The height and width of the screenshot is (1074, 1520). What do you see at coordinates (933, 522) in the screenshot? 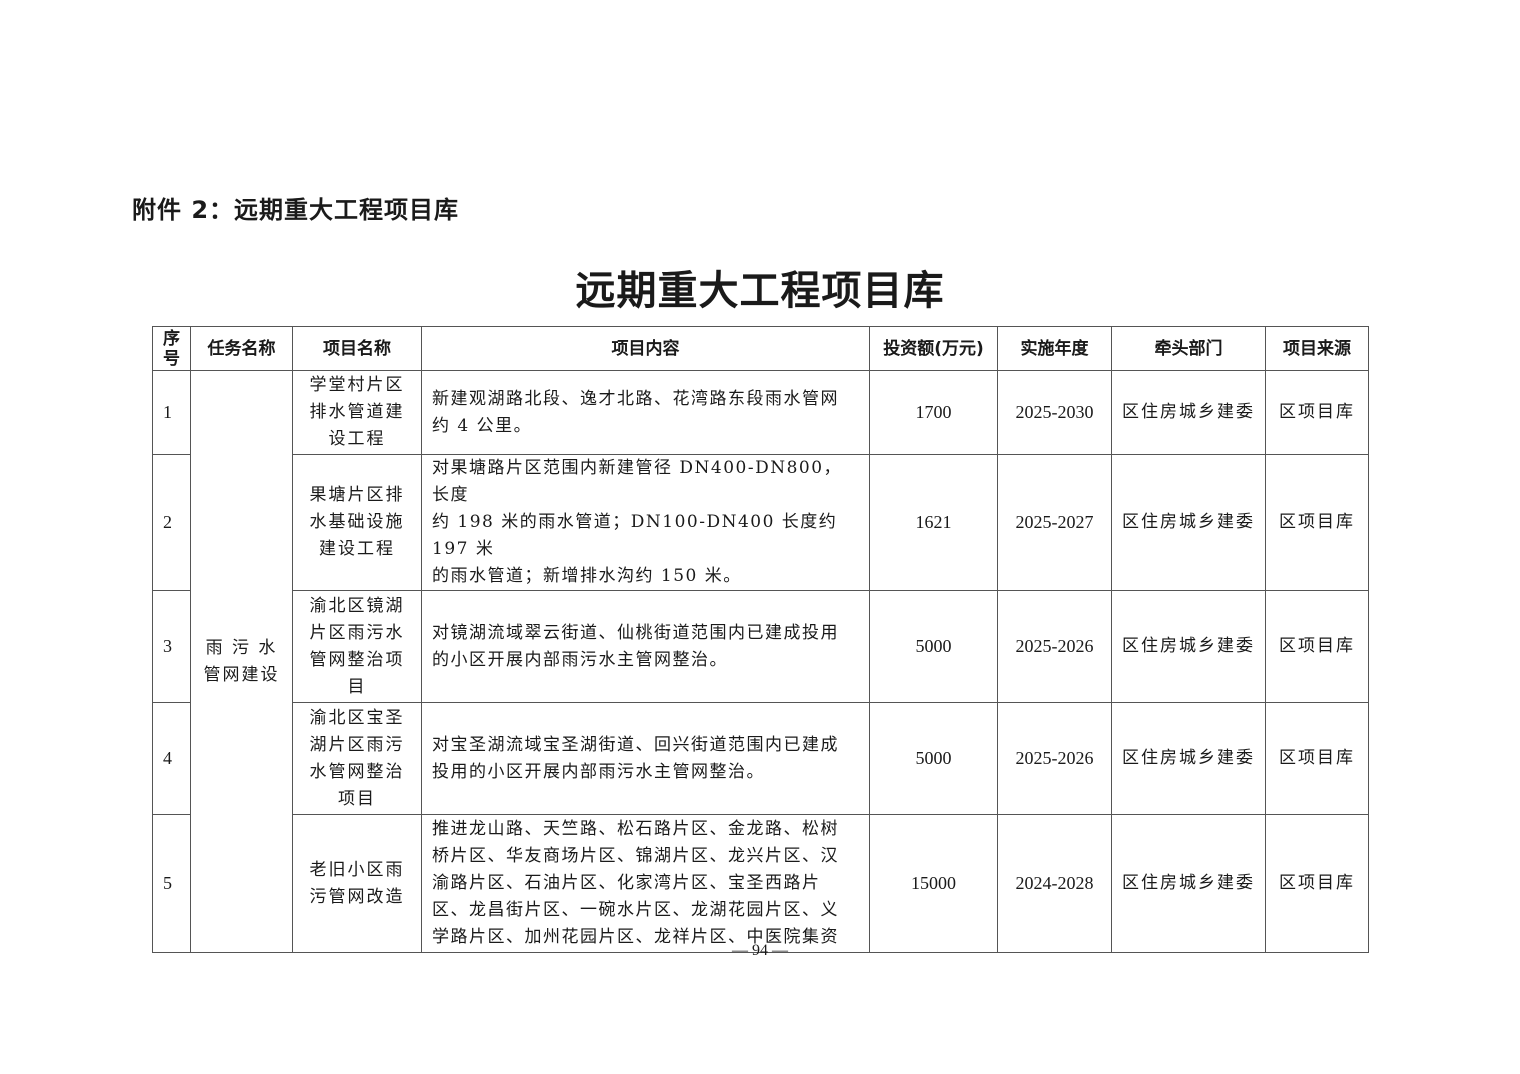
I see `investment: 1621` at bounding box center [933, 522].